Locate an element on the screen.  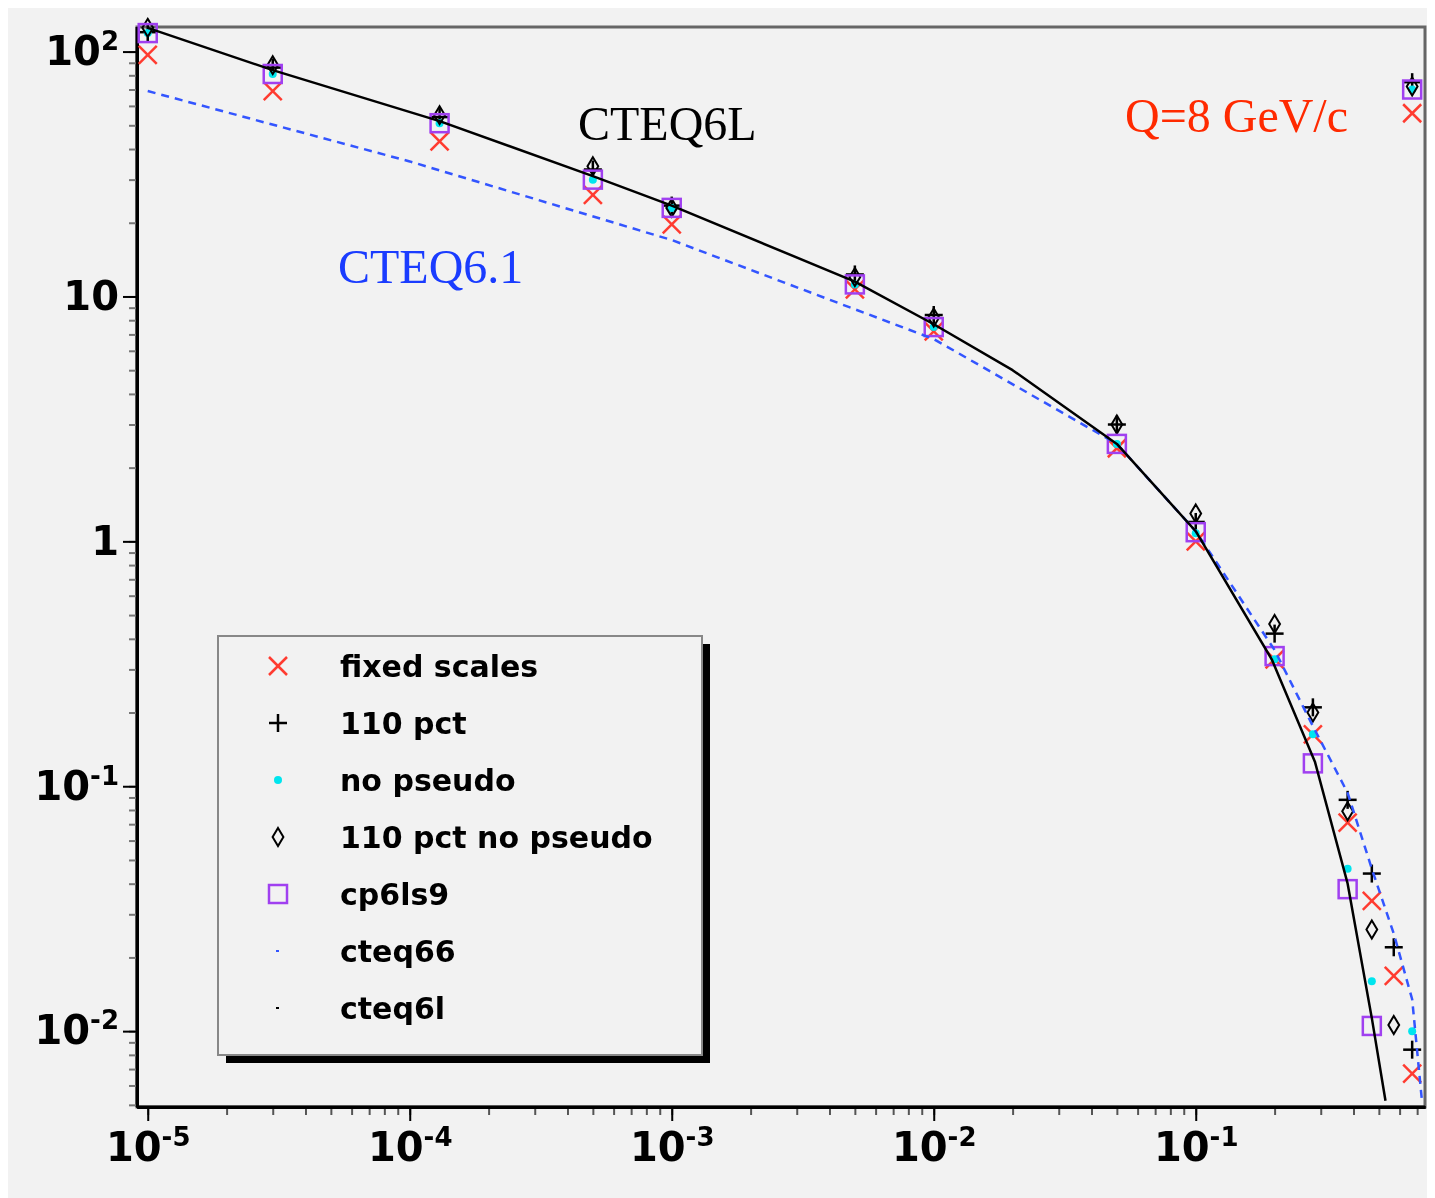
x-tick-label: 10$^{-2}$ is located at coordinates (934, 1146).